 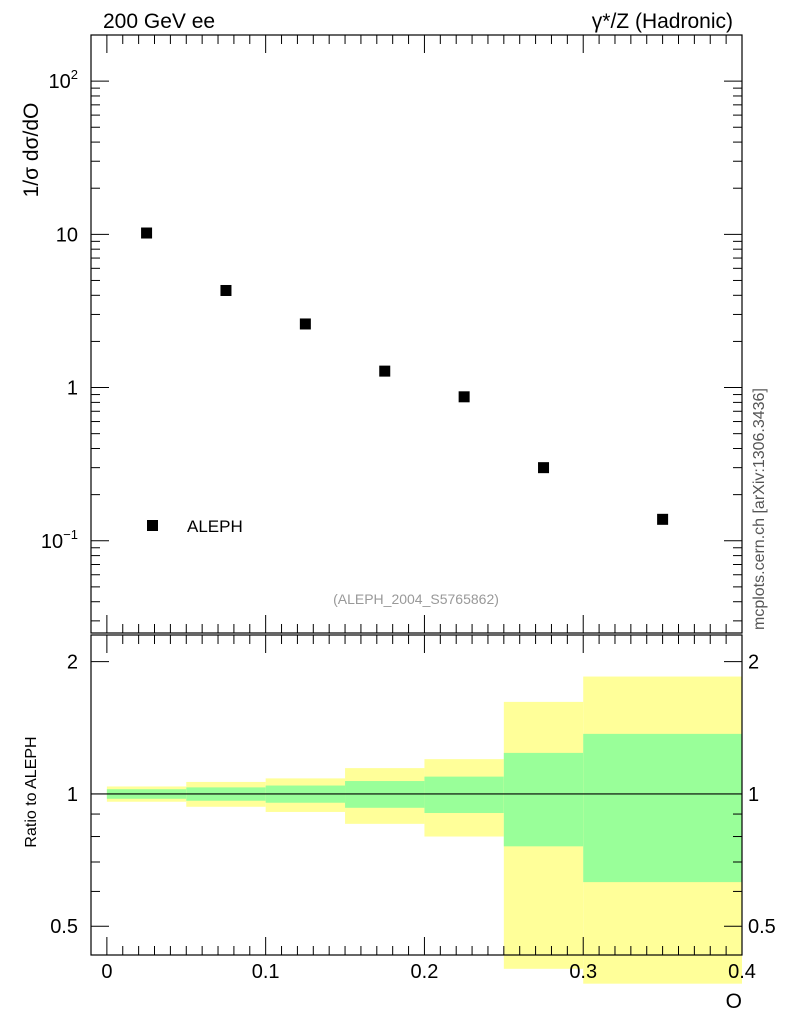 What do you see at coordinates (63, 80) in the screenshot?
I see `y-tick-label: 10²` at bounding box center [63, 80].